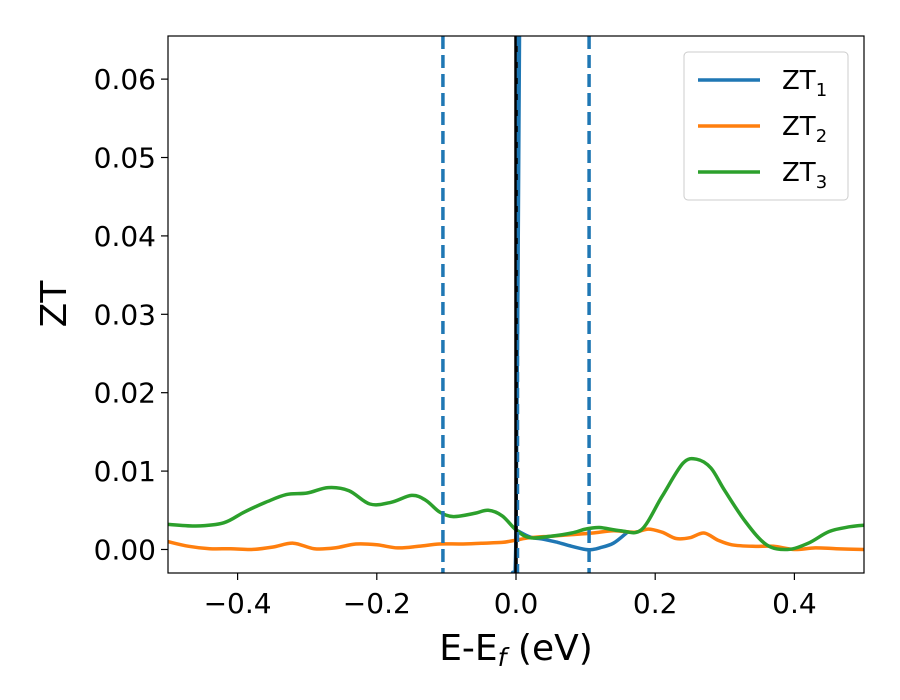 The height and width of the screenshot is (700, 900). I want to click on legend-box, so click(766, 126).